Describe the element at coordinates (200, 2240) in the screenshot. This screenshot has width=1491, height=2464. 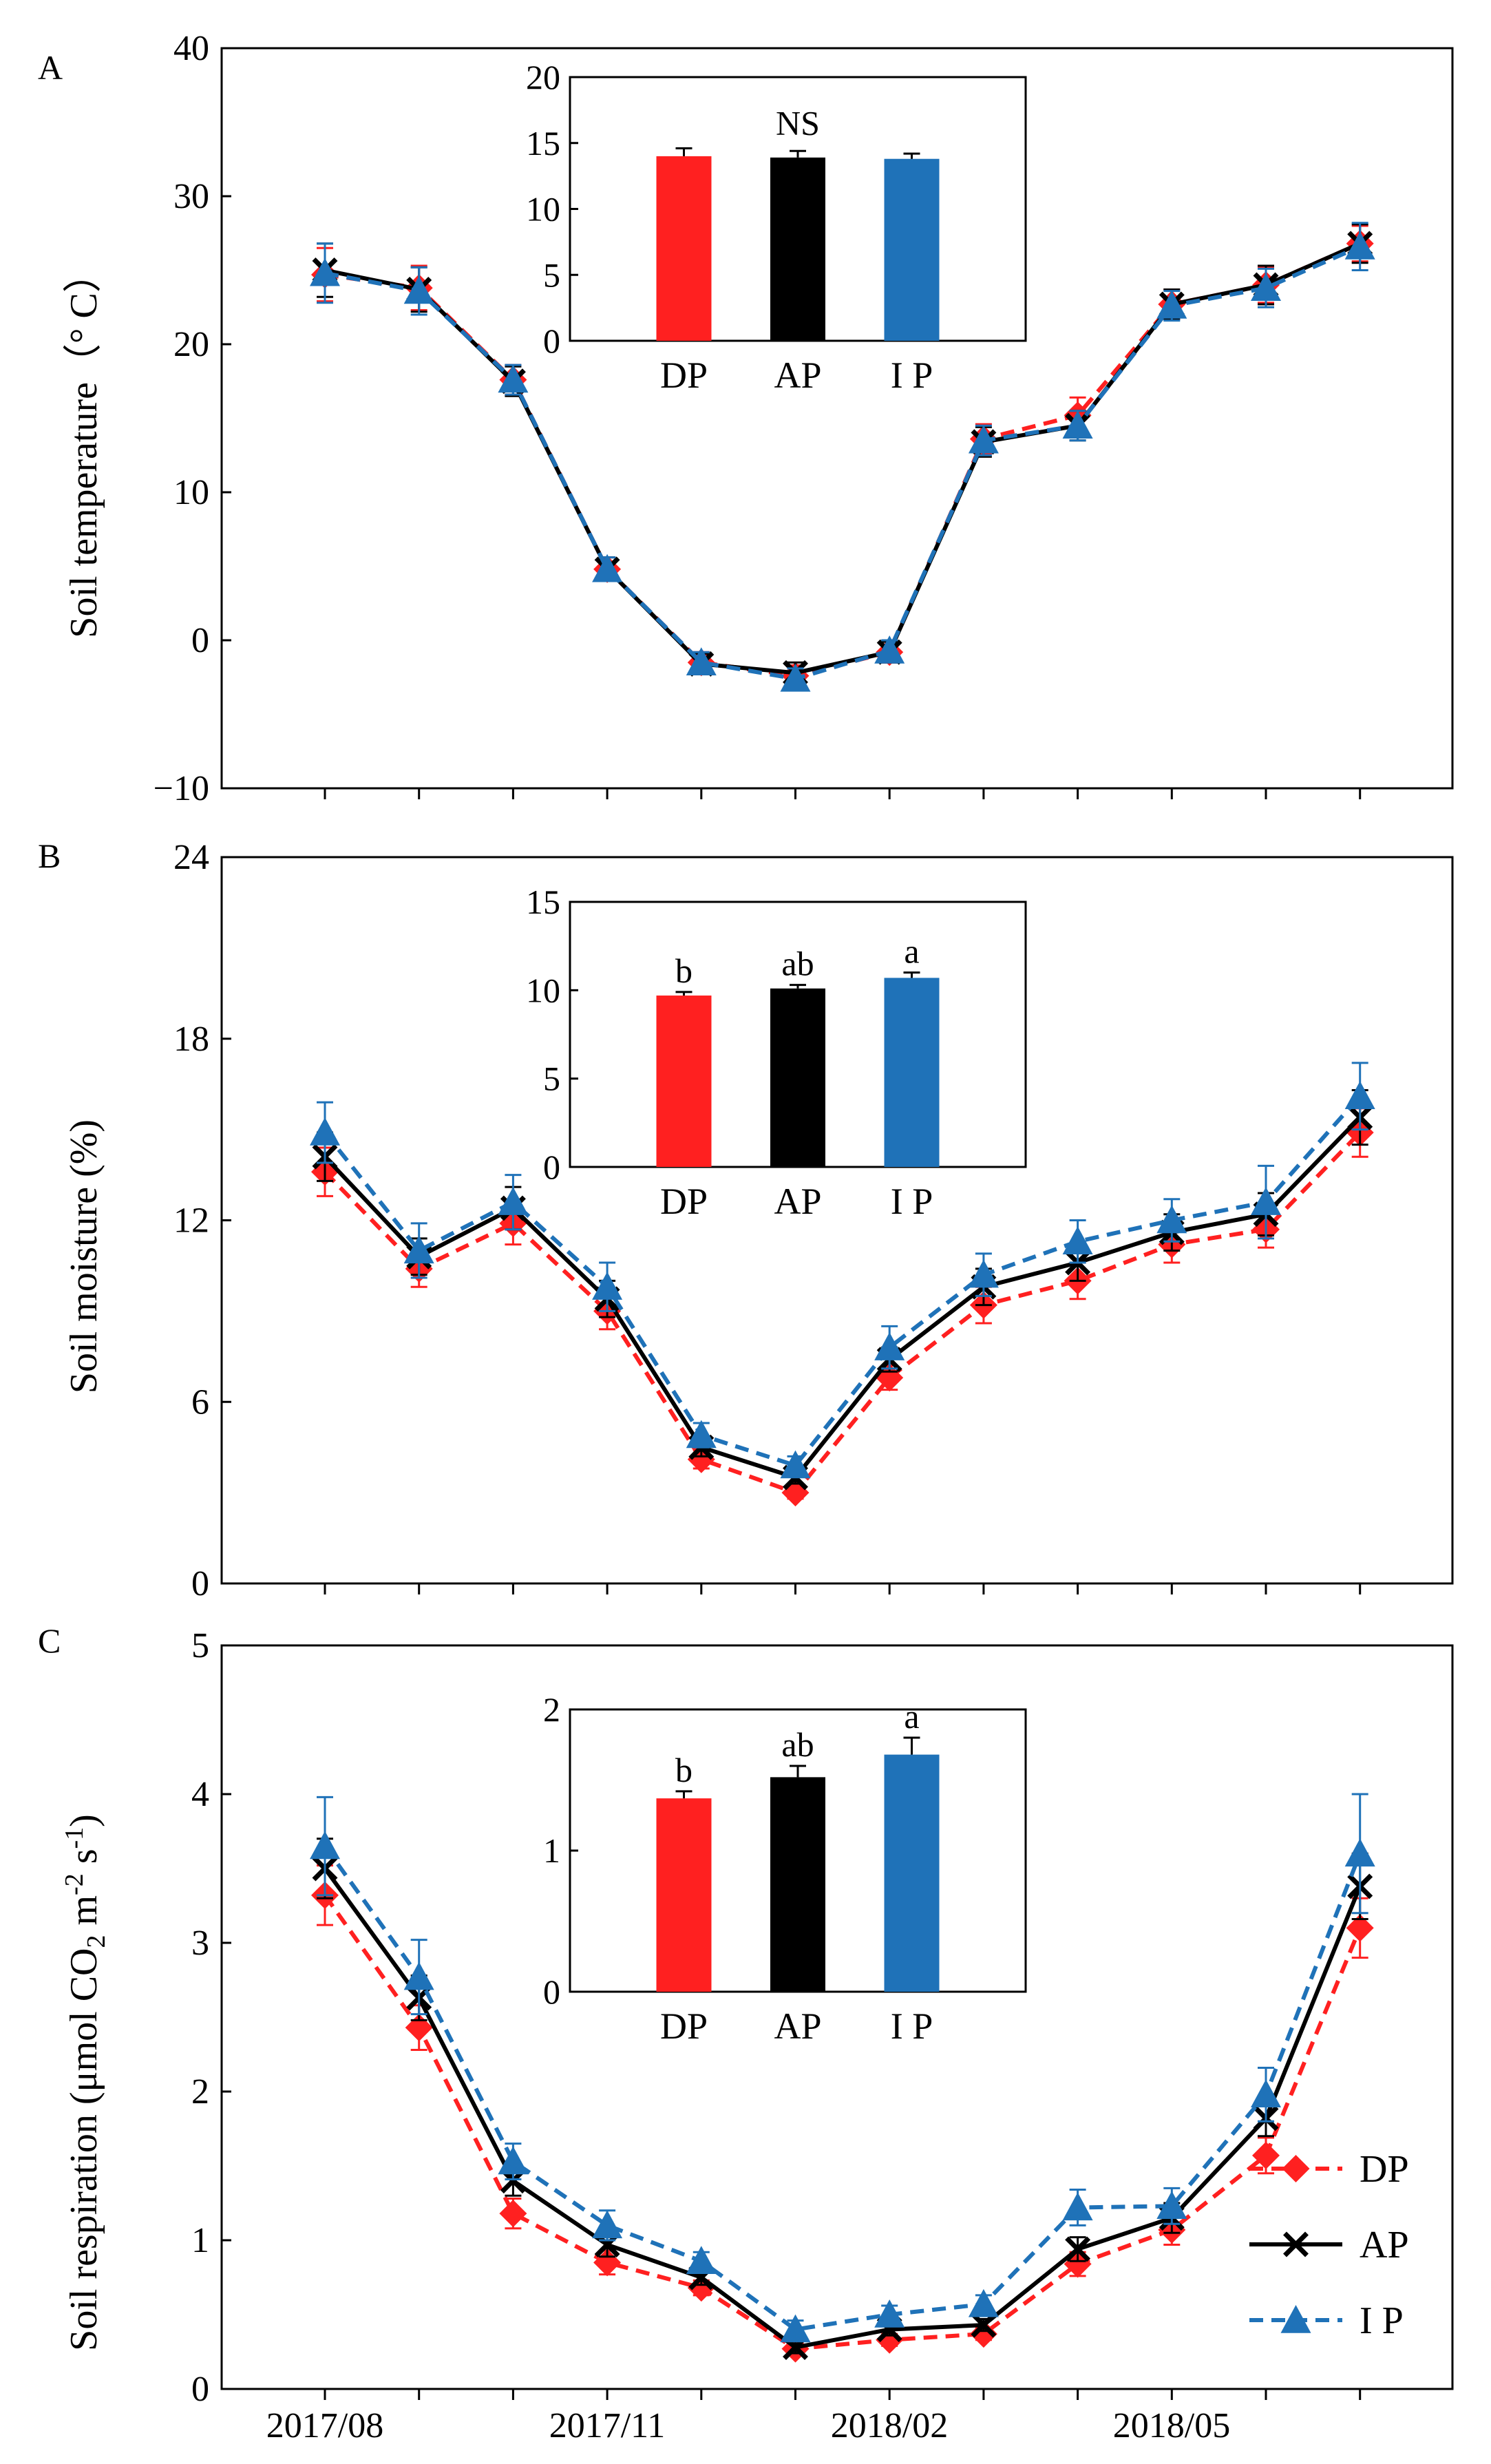
I see `y-tick-label: 1` at that location.